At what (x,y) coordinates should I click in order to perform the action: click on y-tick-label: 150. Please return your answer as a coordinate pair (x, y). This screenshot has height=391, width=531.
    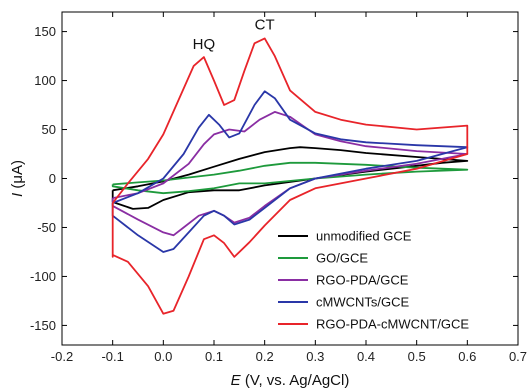
    Looking at the image, I should click on (45, 31).